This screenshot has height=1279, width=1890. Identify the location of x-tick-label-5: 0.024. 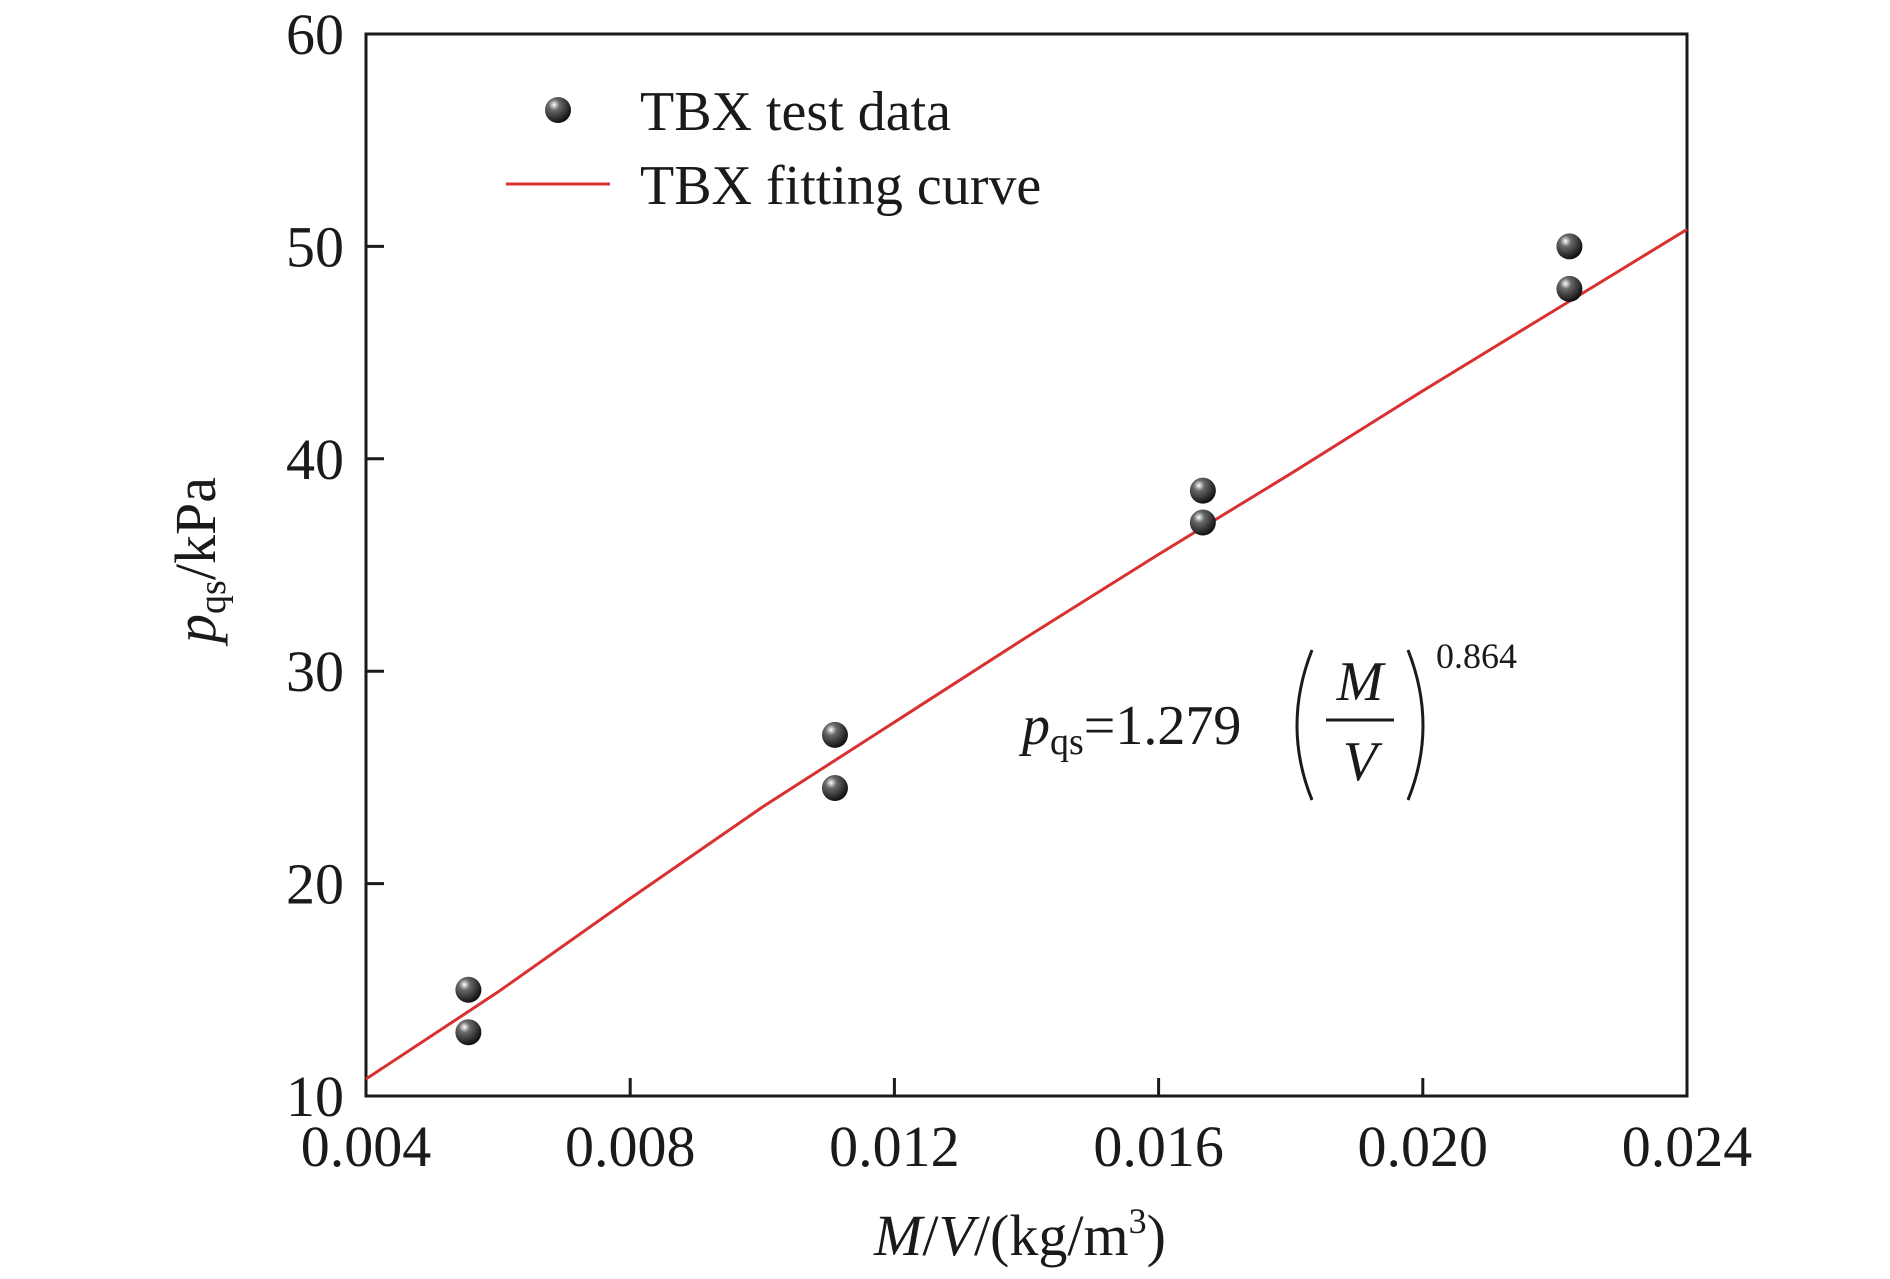
(1687, 1146).